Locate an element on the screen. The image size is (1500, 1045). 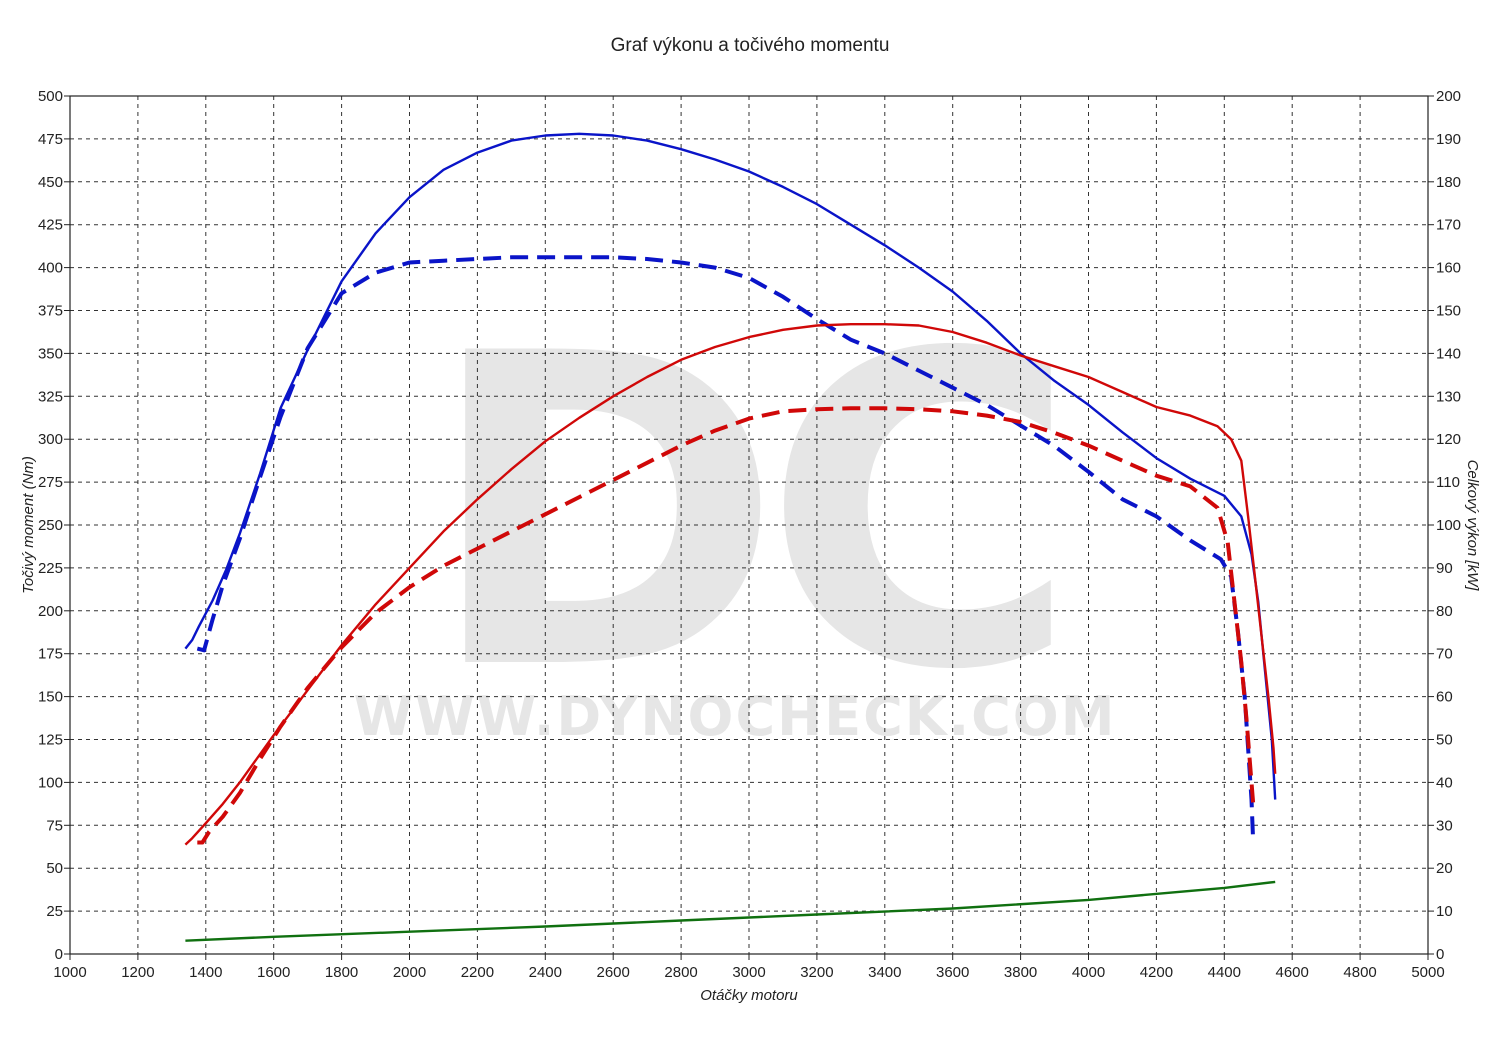
x-tick-label: 1200 is located at coordinates (137, 972).